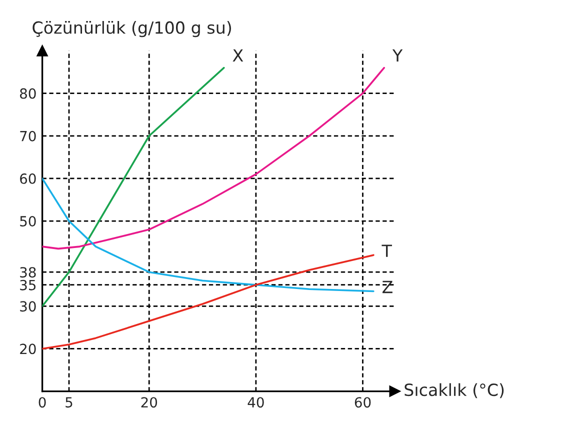 Image resolution: width=564 pixels, height=423 pixels. What do you see at coordinates (28, 221) in the screenshot?
I see `y-tick-label: 50` at bounding box center [28, 221].